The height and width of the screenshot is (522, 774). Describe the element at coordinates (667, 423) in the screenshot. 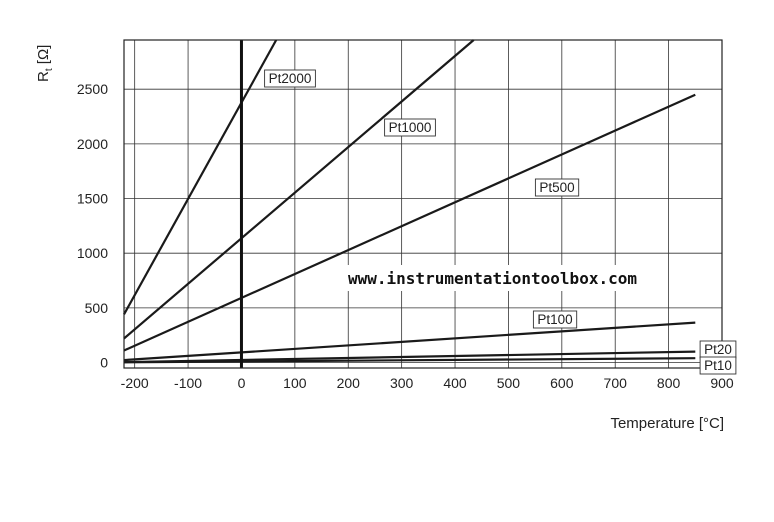

I see `x-axis-label: Temperature [°C]` at that location.